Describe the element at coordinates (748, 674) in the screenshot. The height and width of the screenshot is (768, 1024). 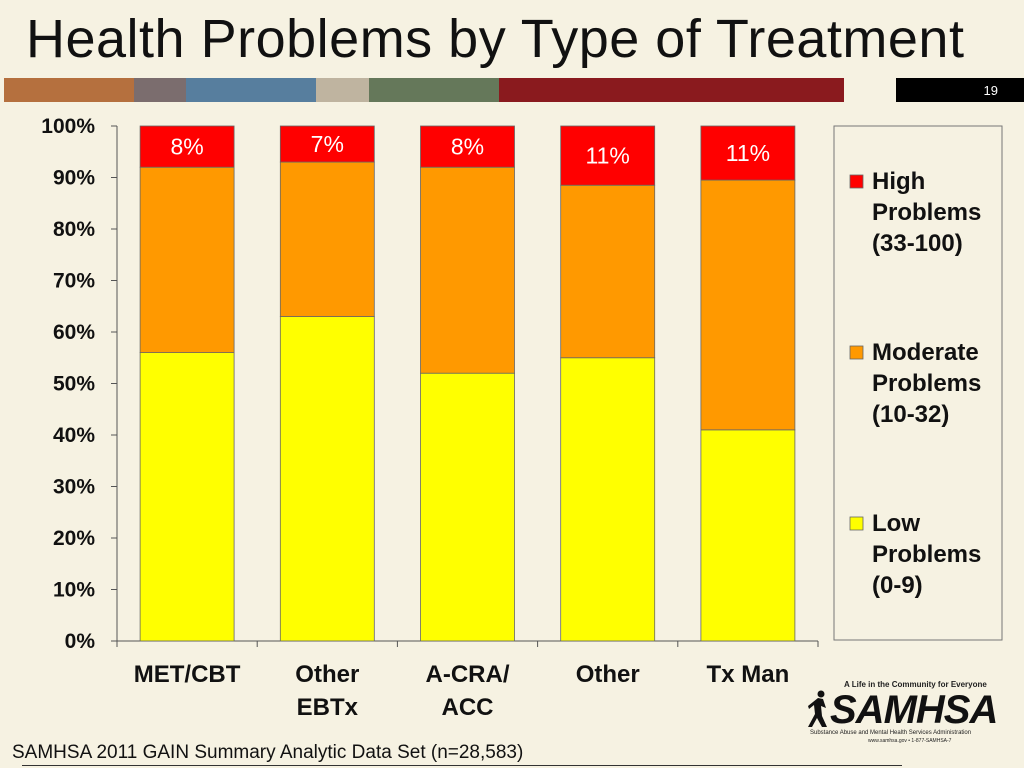
I see `x-category-label: Tx Man` at that location.